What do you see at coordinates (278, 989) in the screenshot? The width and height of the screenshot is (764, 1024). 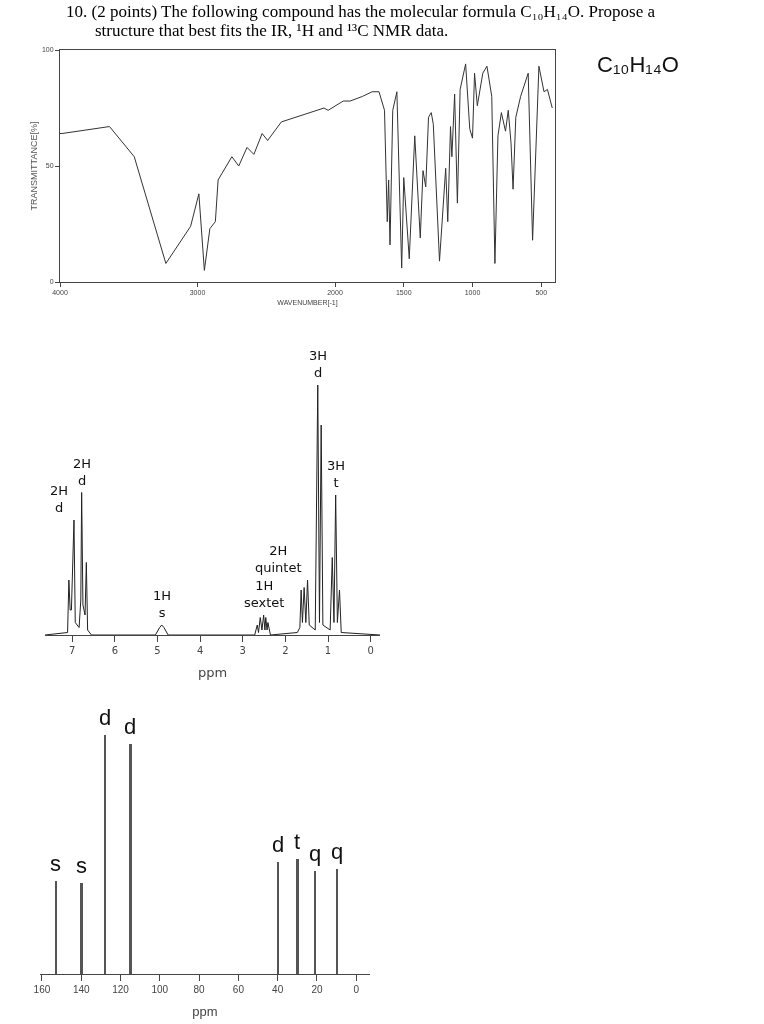 I see `x-tick-label: 40` at bounding box center [278, 989].